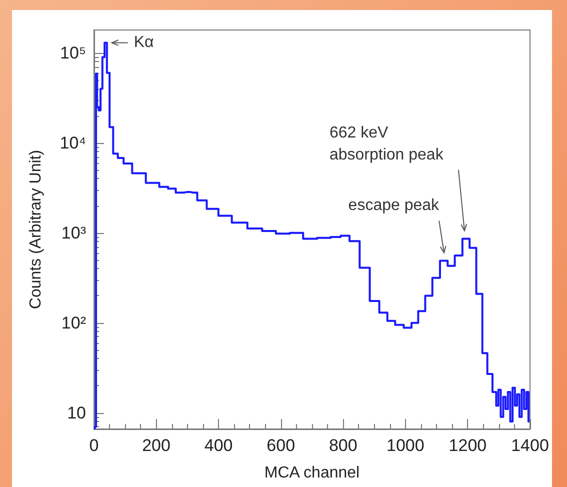  What do you see at coordinates (73, 322) in the screenshot?
I see `y-tick-label: 10²` at bounding box center [73, 322].